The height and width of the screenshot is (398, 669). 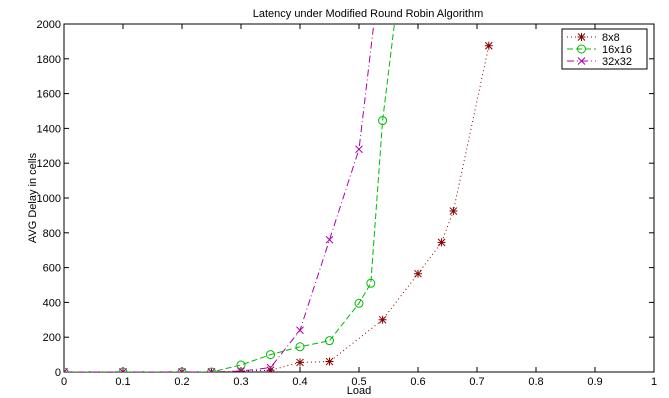 What do you see at coordinates (476, 382) in the screenshot?
I see `x-tick-label: 0.7` at bounding box center [476, 382].